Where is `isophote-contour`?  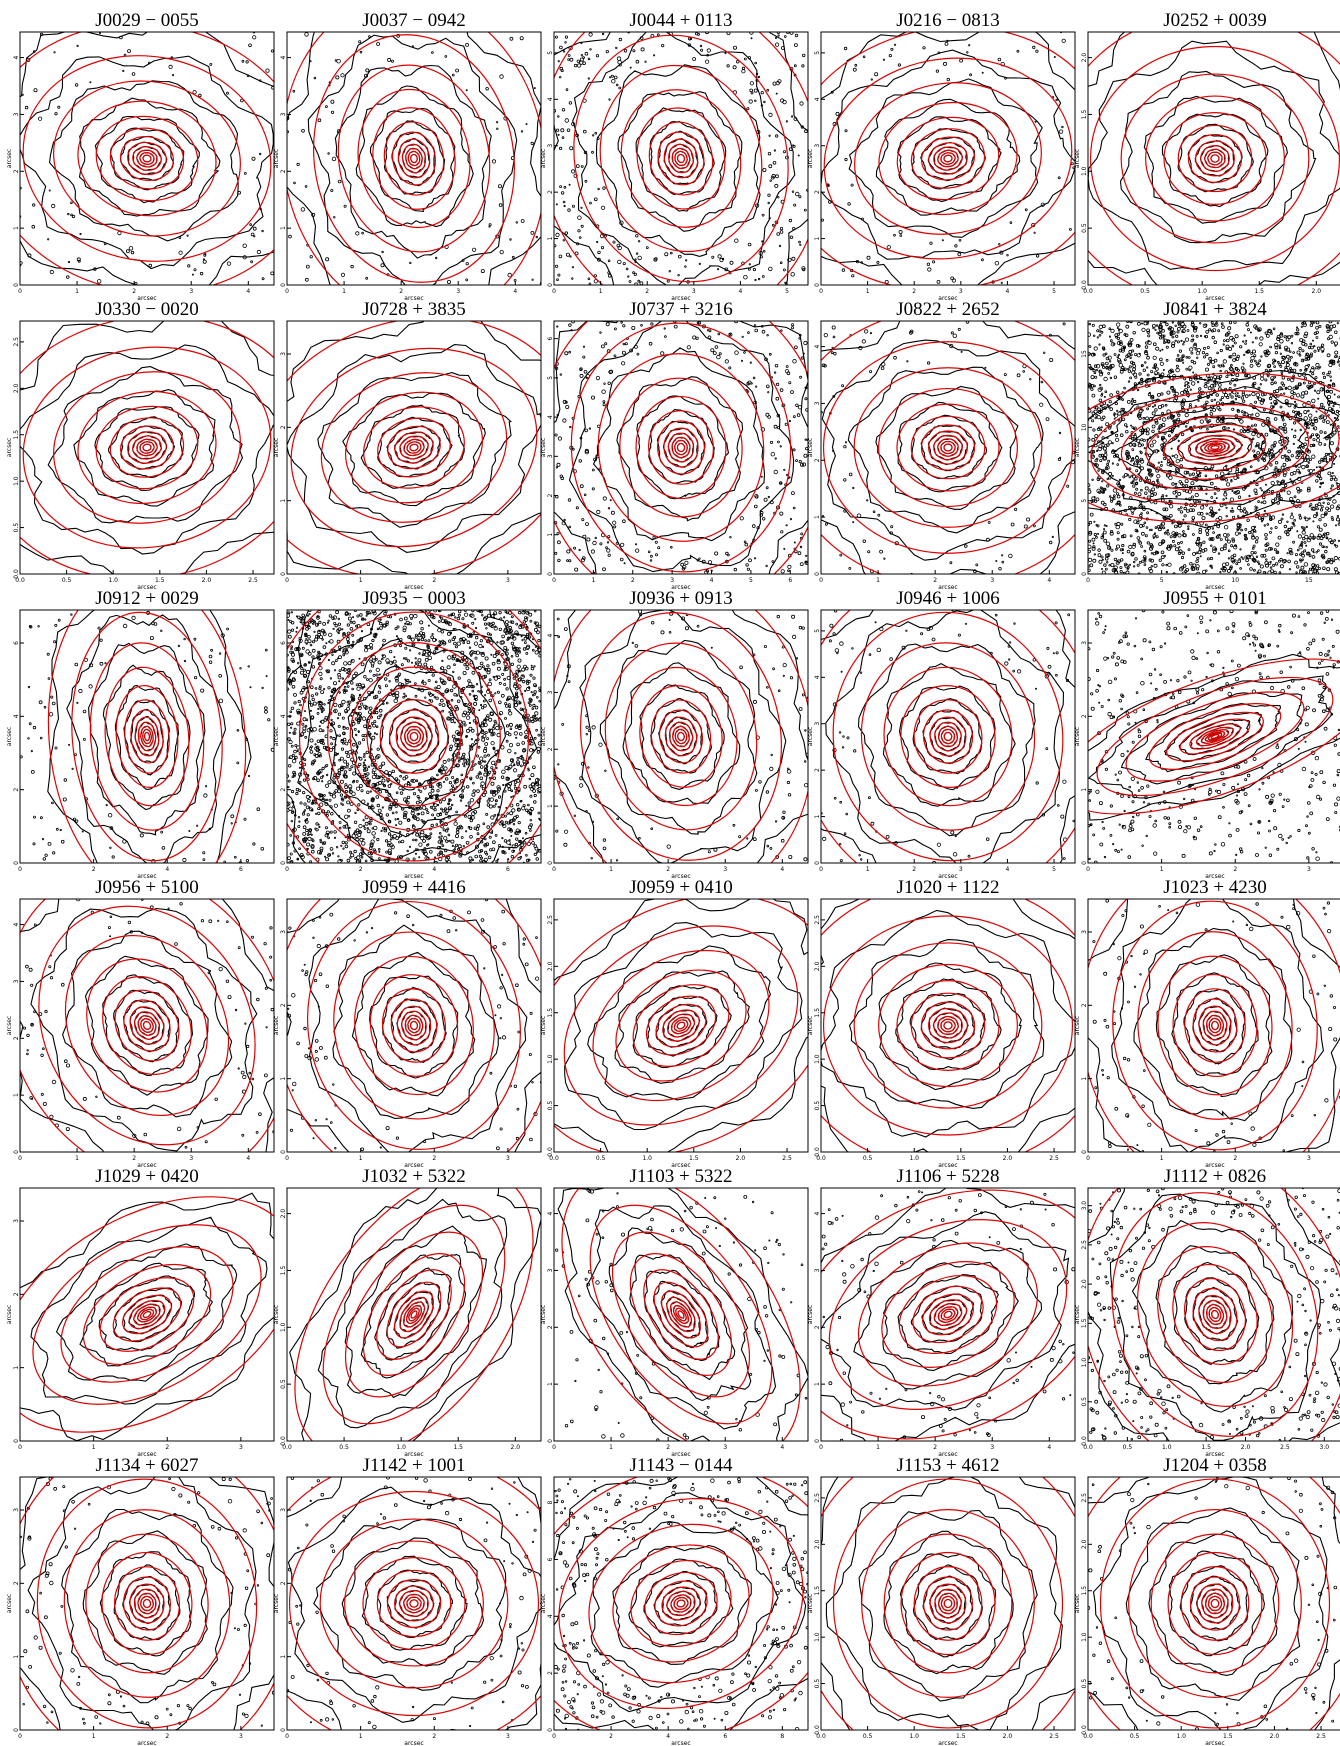
isophote-contour is located at coordinates (147, 448).